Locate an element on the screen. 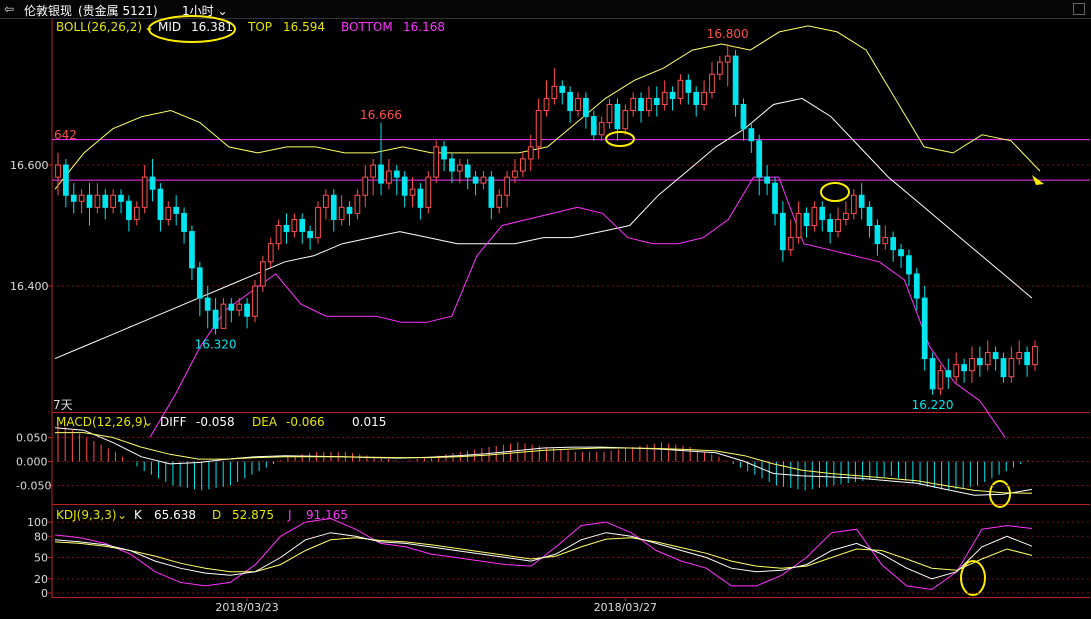 This screenshot has width=1091, height=619. back-arrow-icon: ⇦ is located at coordinates (9, 9).